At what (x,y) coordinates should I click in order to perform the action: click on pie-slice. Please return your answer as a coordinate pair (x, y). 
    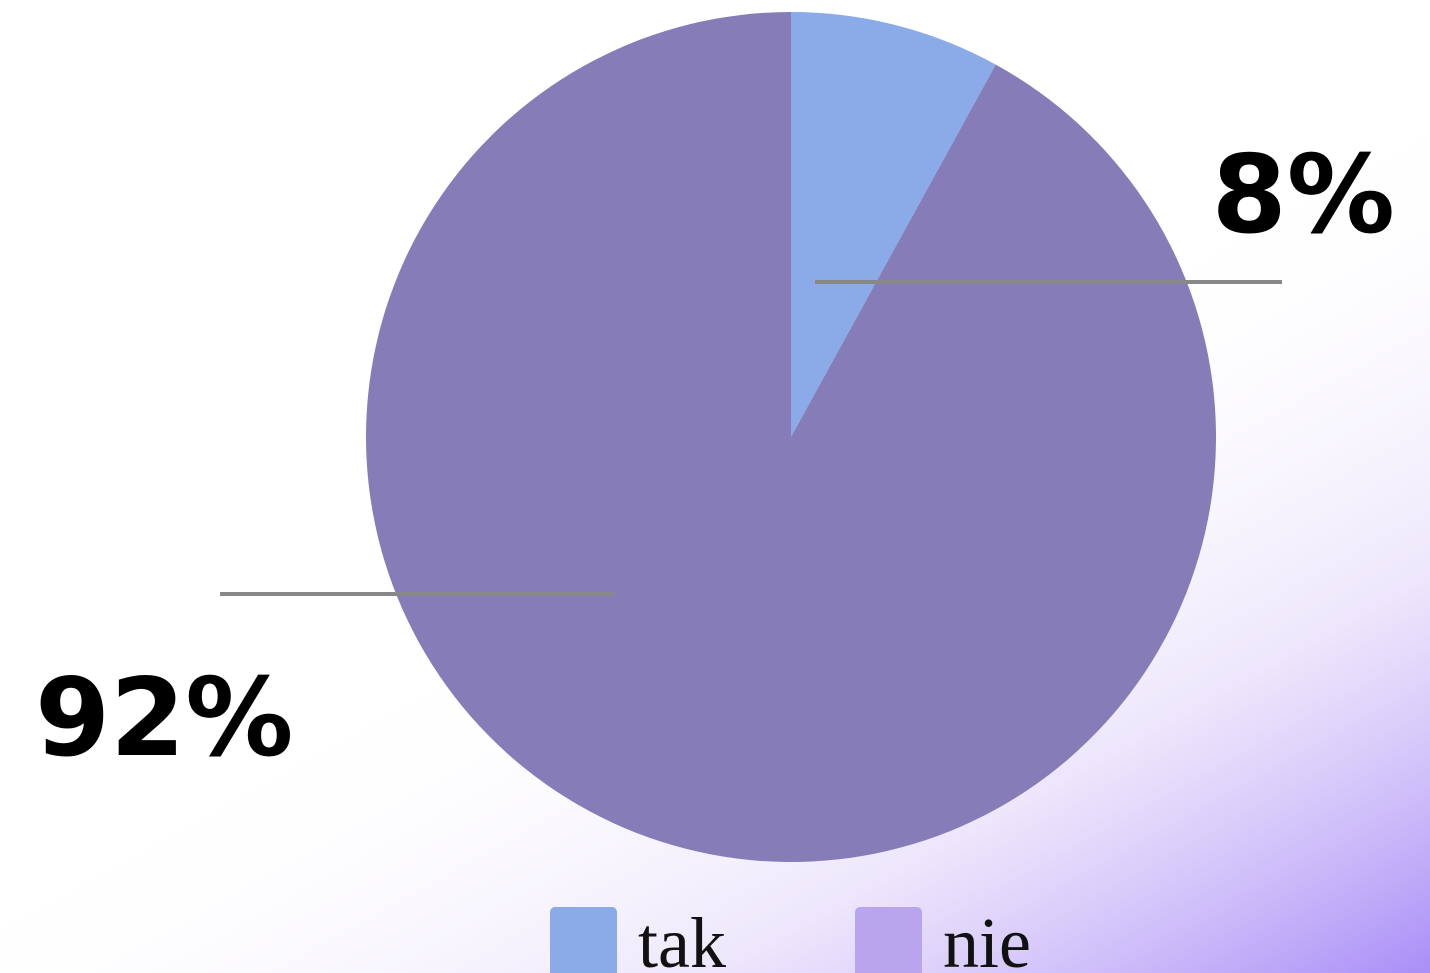
    Looking at the image, I should click on (893, 224).